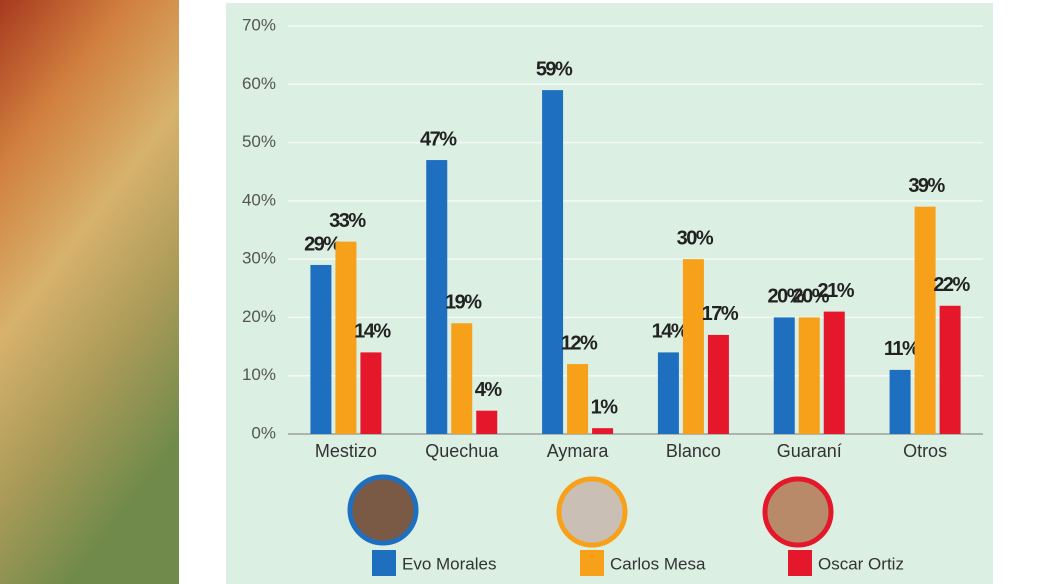 The height and width of the screenshot is (584, 1039). I want to click on portraits, so click(590, 511).